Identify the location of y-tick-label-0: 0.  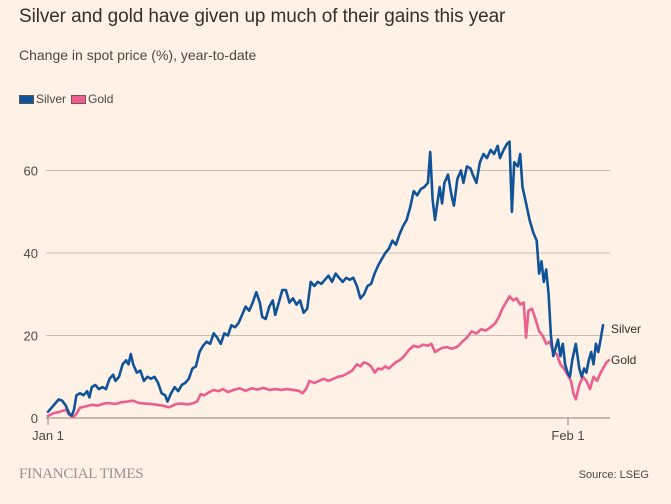
(34, 418).